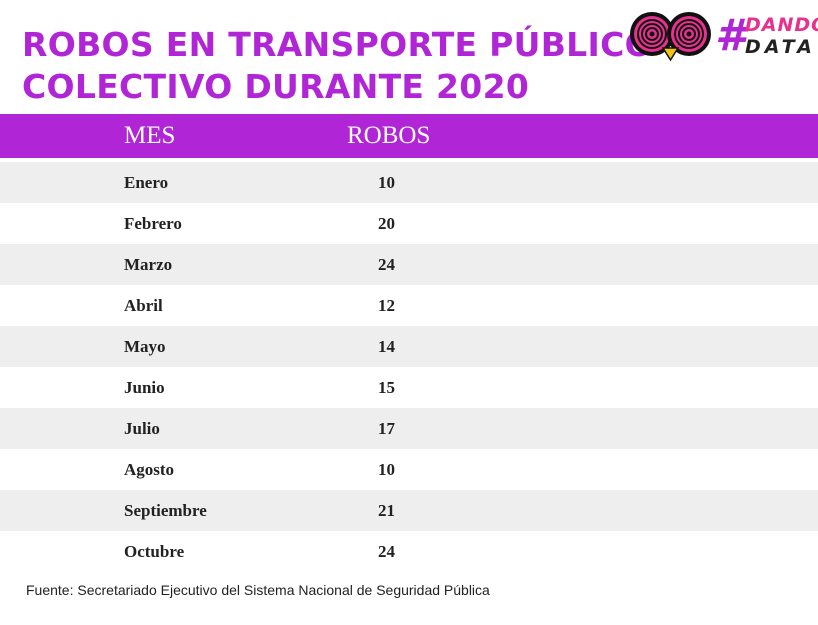  Describe the element at coordinates (389, 135) in the screenshot. I see `header-robos: ROBOS` at that location.